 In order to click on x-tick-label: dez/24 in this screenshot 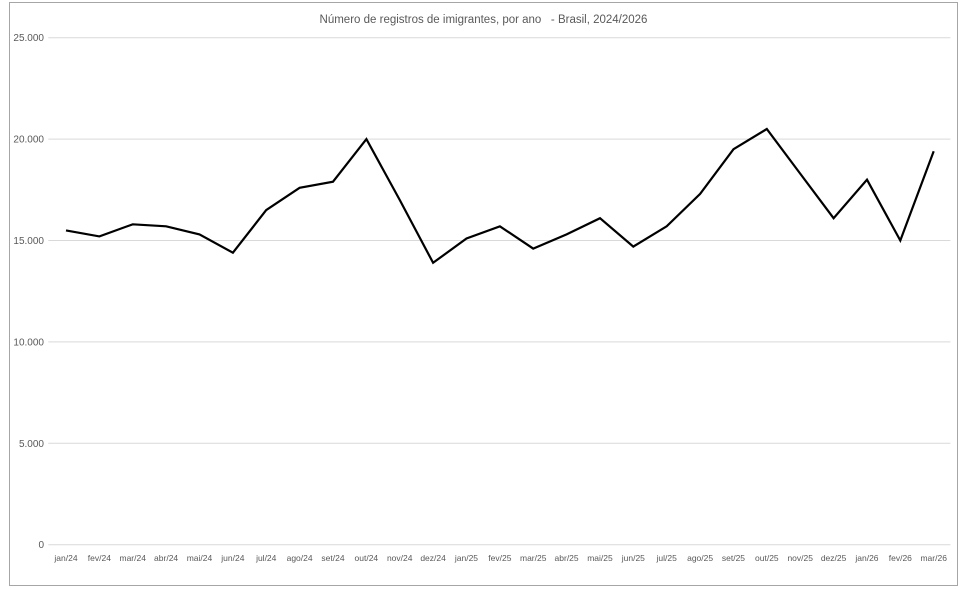, I will do `click(433, 558)`.